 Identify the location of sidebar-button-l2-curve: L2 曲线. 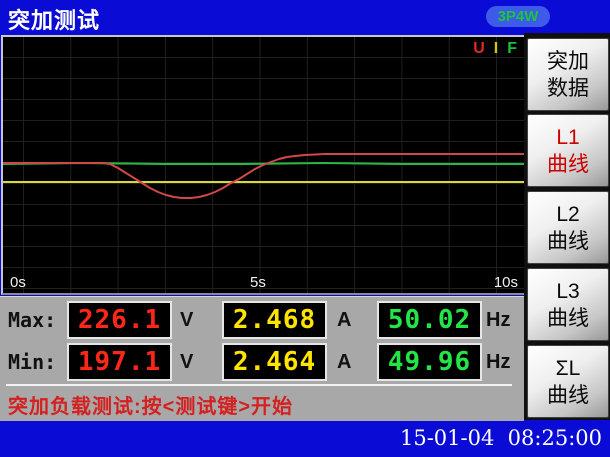
(568, 227).